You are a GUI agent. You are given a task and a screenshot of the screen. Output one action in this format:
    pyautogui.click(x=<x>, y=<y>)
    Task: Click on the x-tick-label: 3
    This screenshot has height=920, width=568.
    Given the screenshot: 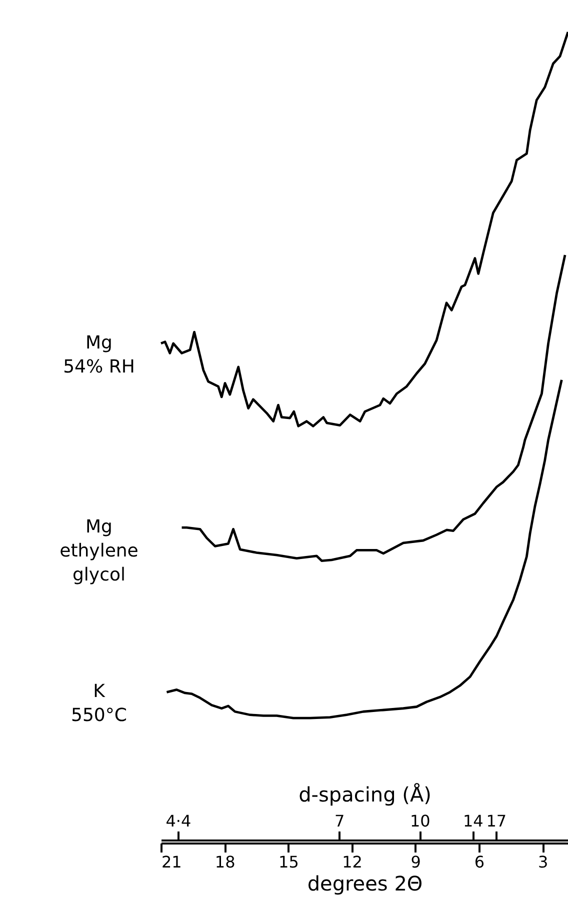 What is the action you would take?
    pyautogui.click(x=543, y=862)
    